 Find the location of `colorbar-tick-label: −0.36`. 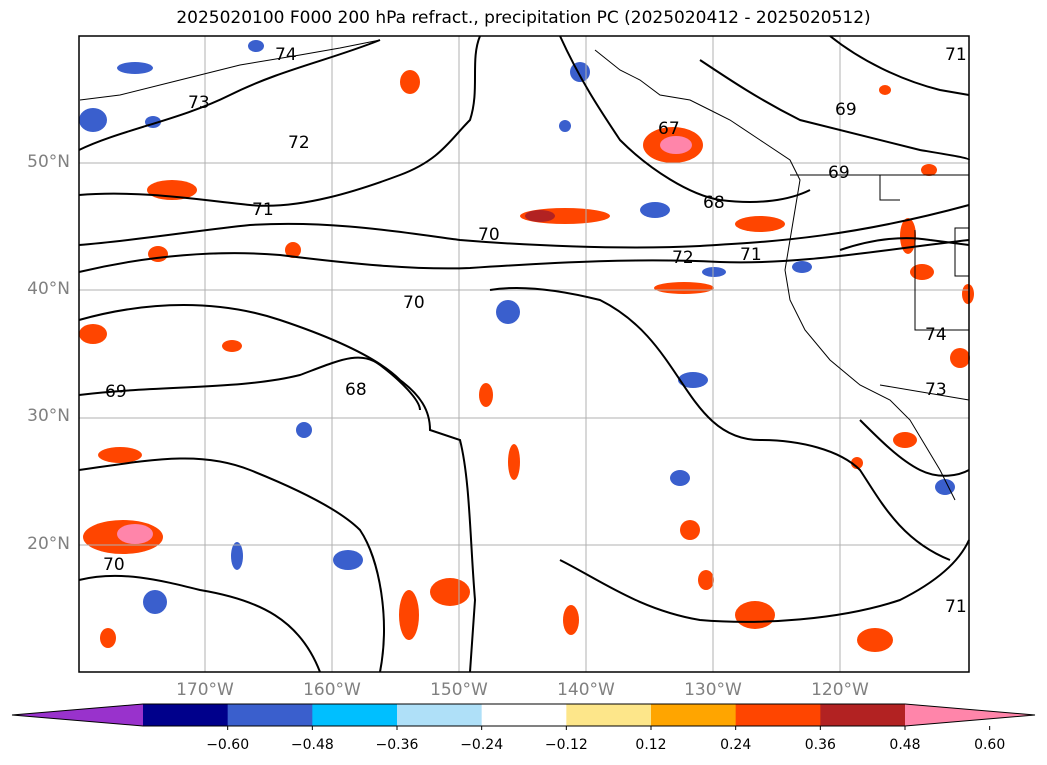

colorbar-tick-label: −0.36 is located at coordinates (397, 745).